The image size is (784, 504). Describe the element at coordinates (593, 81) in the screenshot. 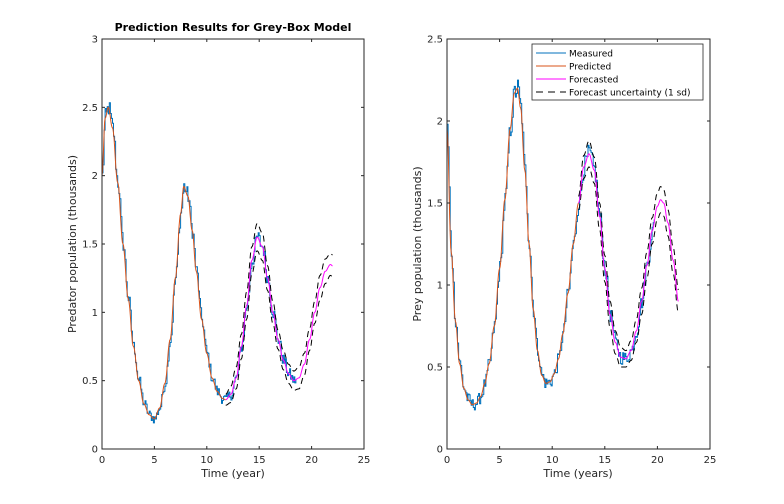

I see `legend-entry-forecasted: Forecasted` at that location.